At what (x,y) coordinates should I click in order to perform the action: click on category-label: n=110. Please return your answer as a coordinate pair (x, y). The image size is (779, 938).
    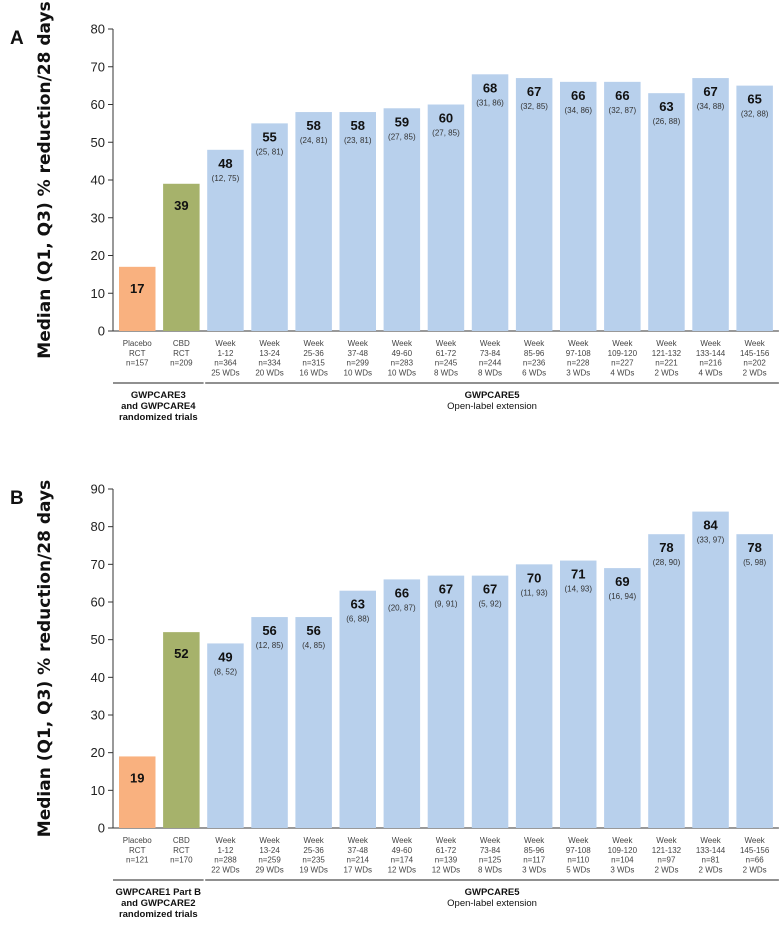
    Looking at the image, I should click on (578, 860).